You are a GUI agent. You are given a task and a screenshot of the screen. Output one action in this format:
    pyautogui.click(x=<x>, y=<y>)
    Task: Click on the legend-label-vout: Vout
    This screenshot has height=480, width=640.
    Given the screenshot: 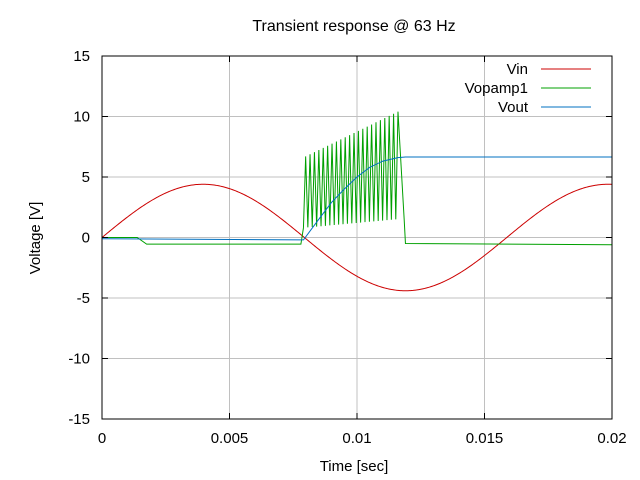 What is the action you would take?
    pyautogui.click(x=513, y=107)
    